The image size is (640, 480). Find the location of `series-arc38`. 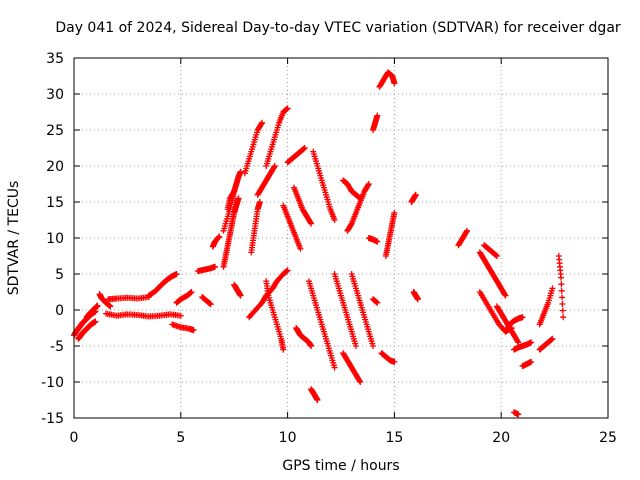

series-arc38 is located at coordinates (387, 79).